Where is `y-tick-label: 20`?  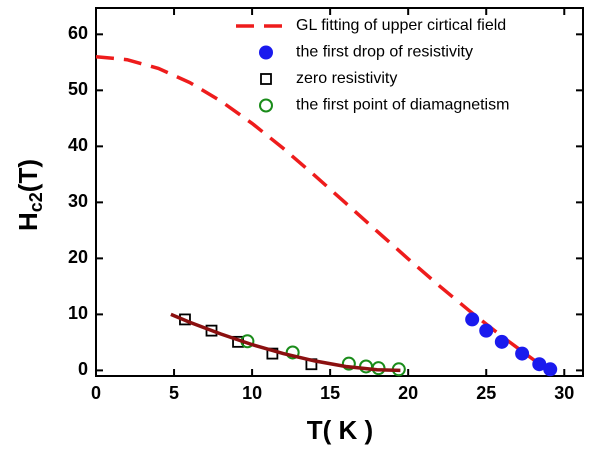
y-tick-label: 20 is located at coordinates (78, 257).